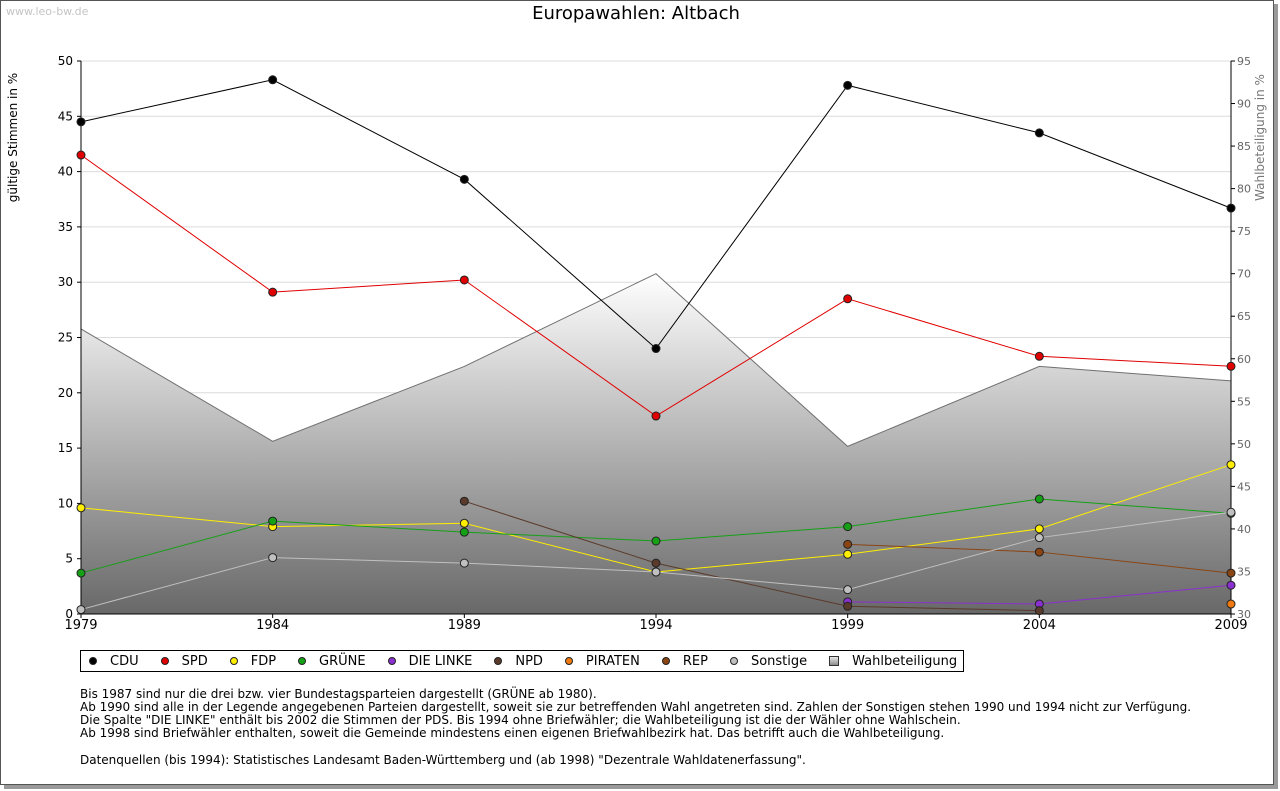  What do you see at coordinates (263, 661) in the screenshot?
I see `legend-label: FDP` at bounding box center [263, 661].